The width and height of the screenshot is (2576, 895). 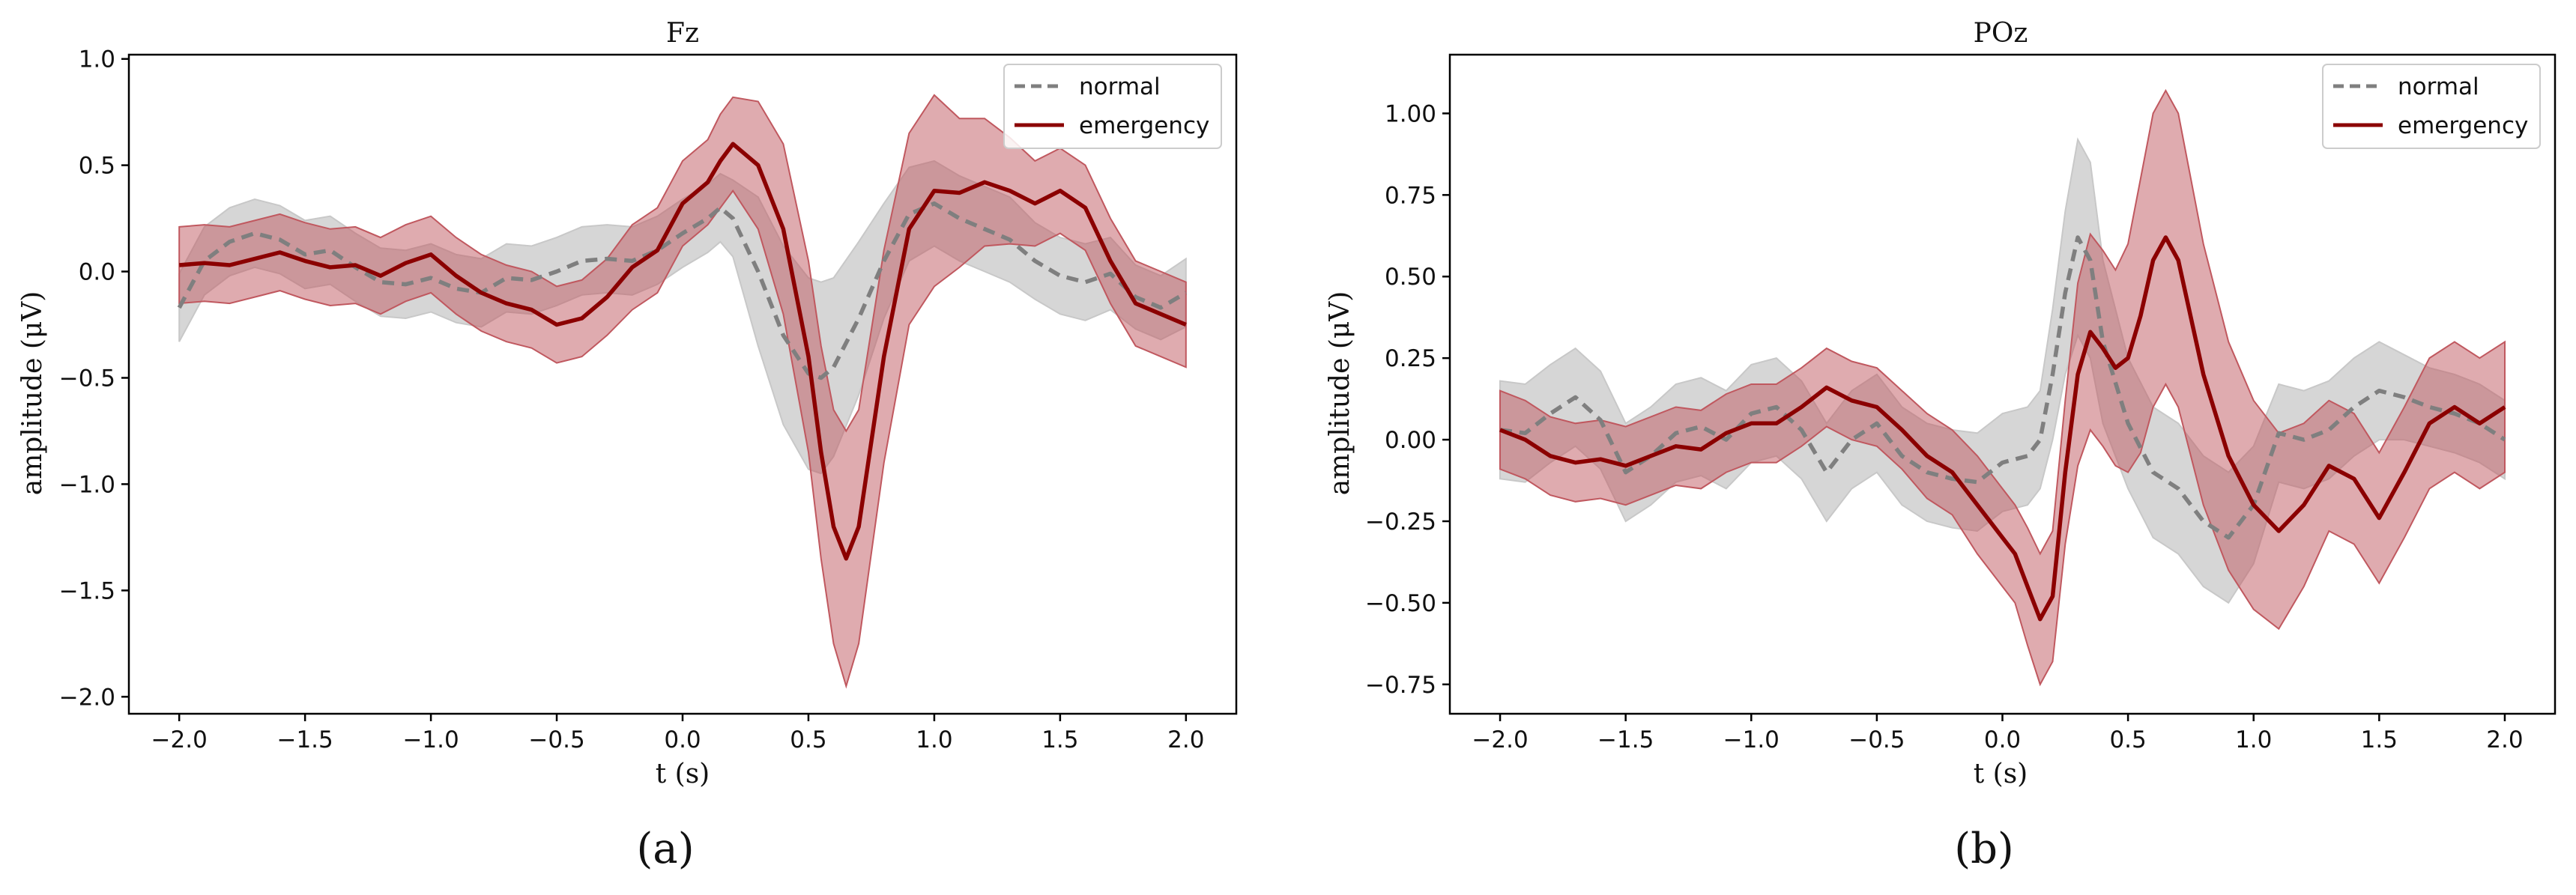 I want to click on y-tick-label: −0.25, so click(x=1400, y=523).